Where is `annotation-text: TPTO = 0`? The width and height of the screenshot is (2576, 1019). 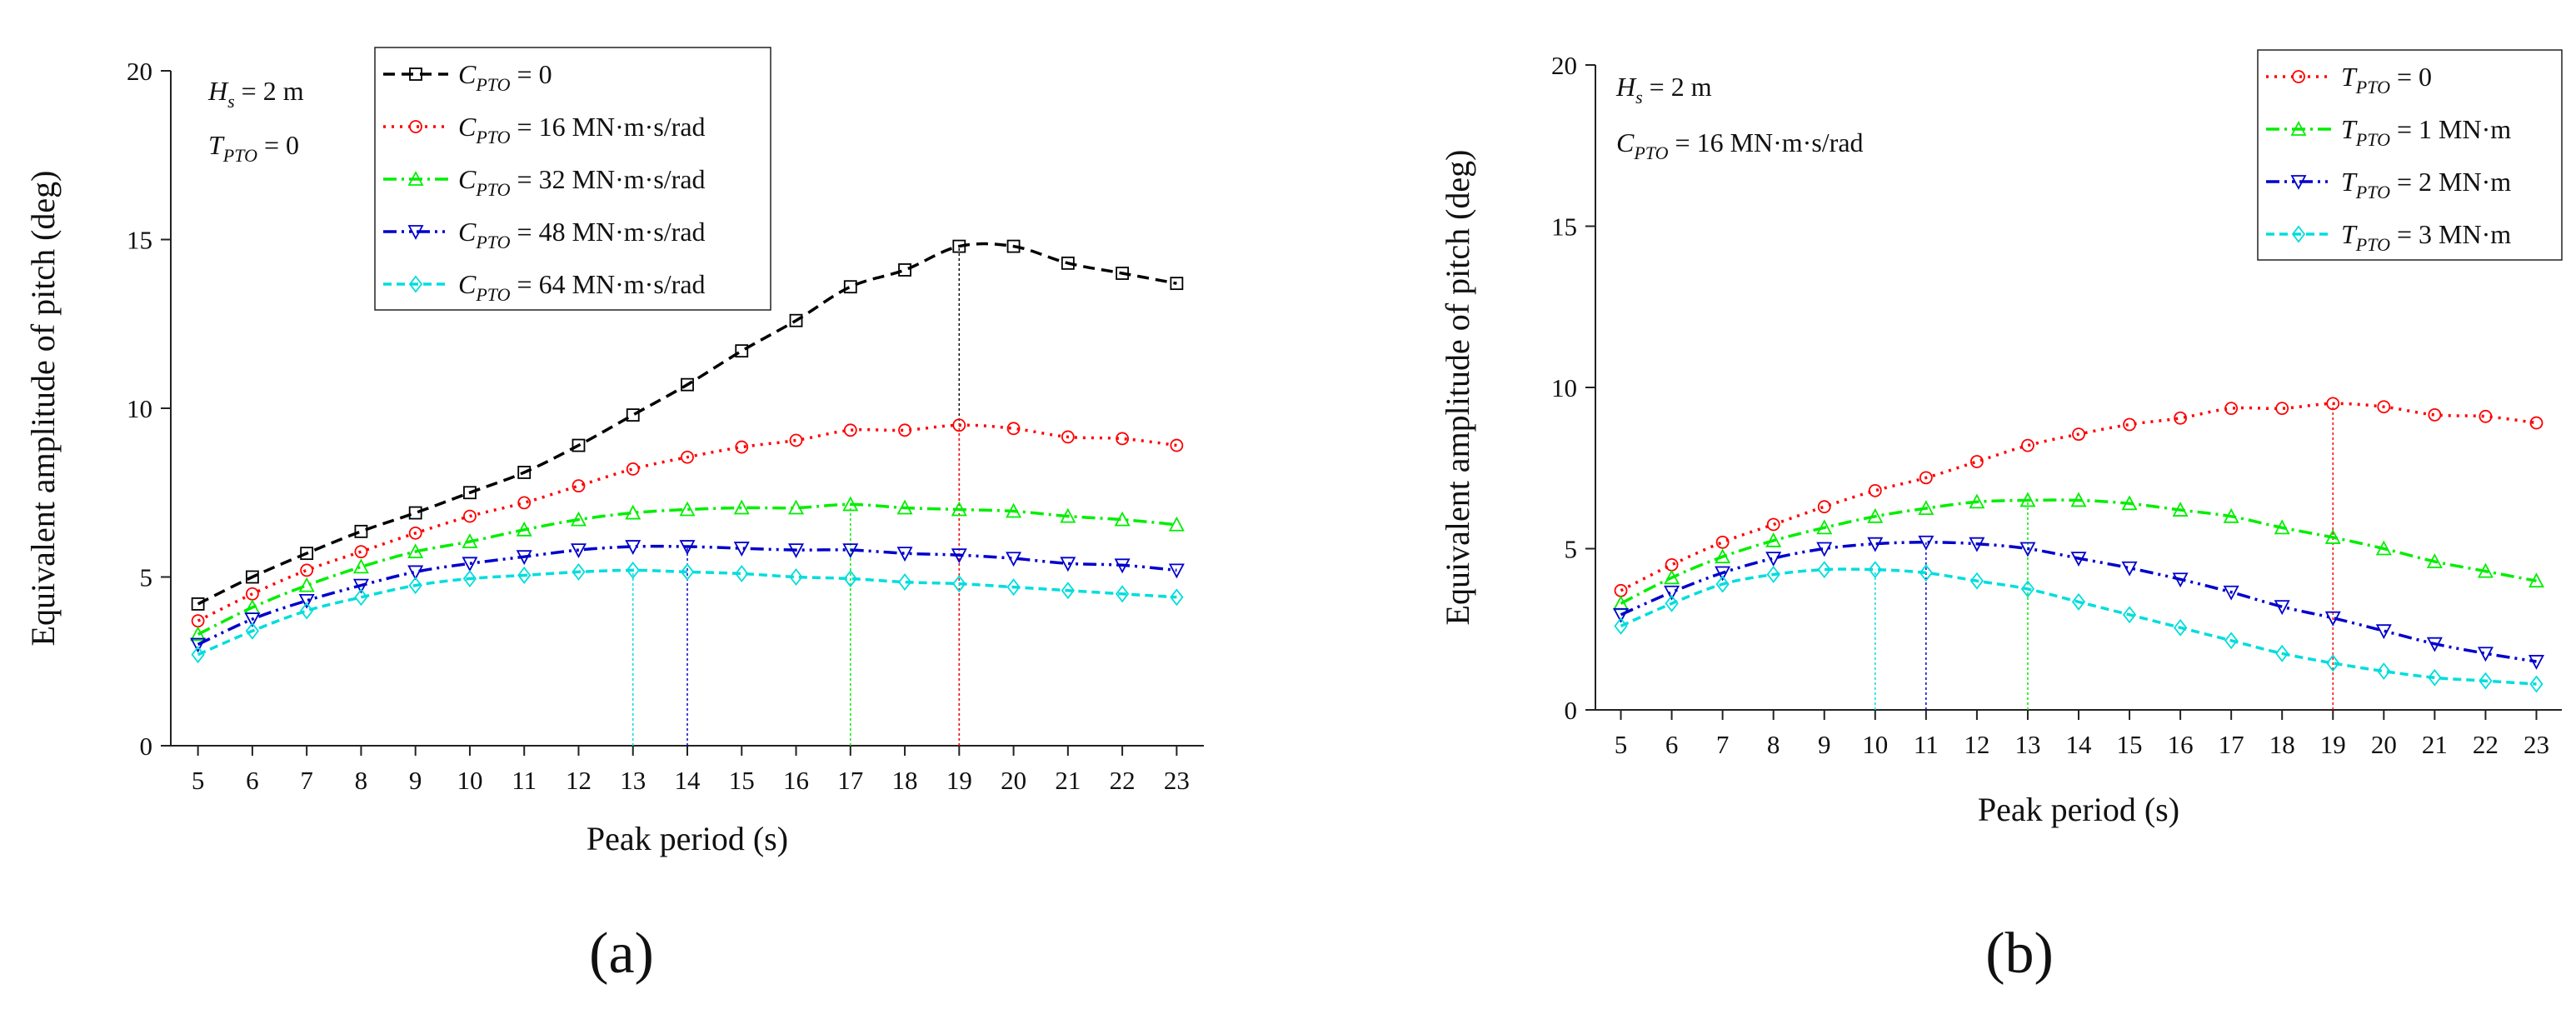
annotation-text: TPTO = 0 is located at coordinates (253, 148).